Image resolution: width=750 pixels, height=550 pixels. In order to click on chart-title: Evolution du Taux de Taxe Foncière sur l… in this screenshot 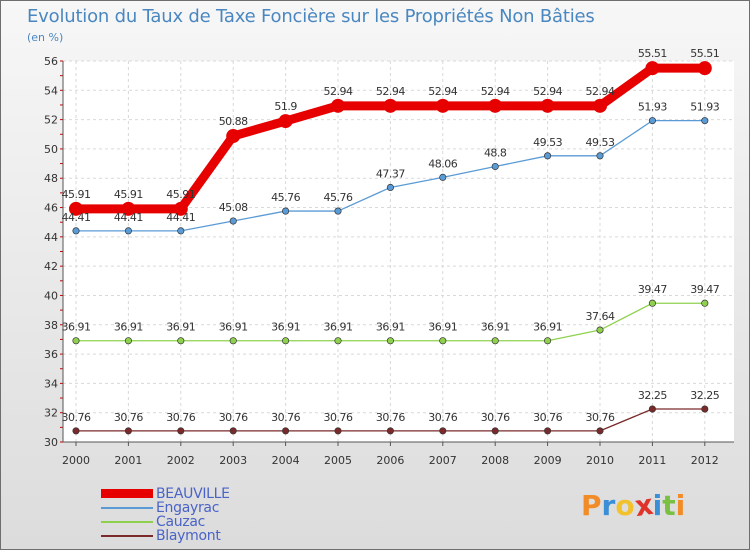, I will do `click(311, 16)`.